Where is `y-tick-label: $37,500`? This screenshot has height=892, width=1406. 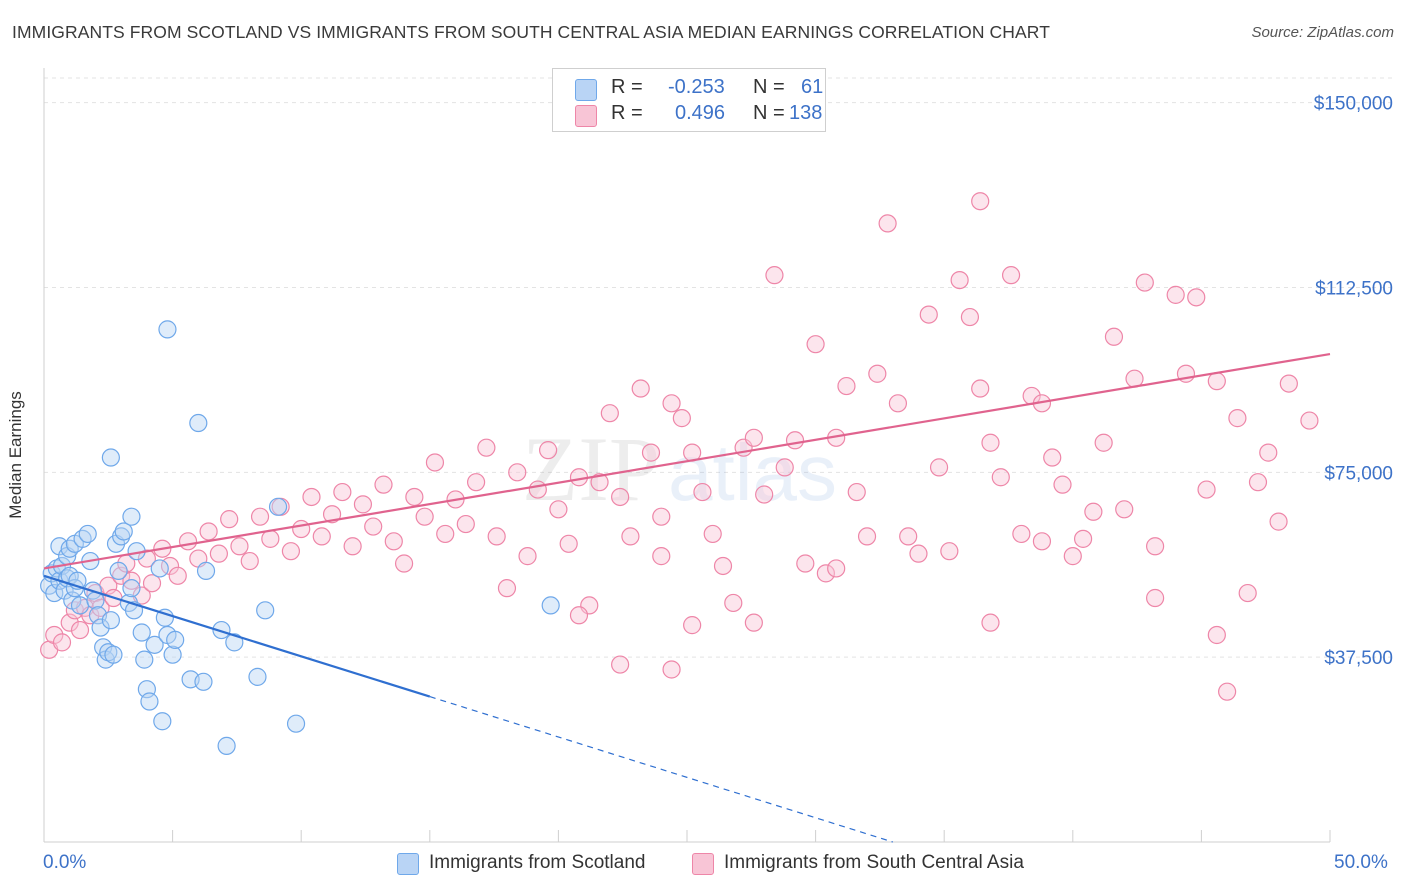 y-tick-label: $37,500 is located at coordinates (1358, 658).